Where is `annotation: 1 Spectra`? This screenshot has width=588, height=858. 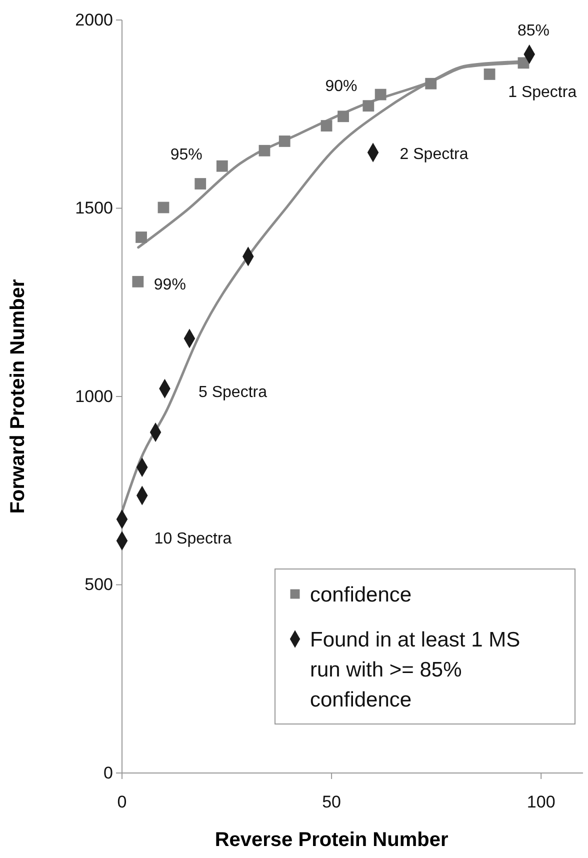
annotation: 1 Spectra is located at coordinates (542, 92).